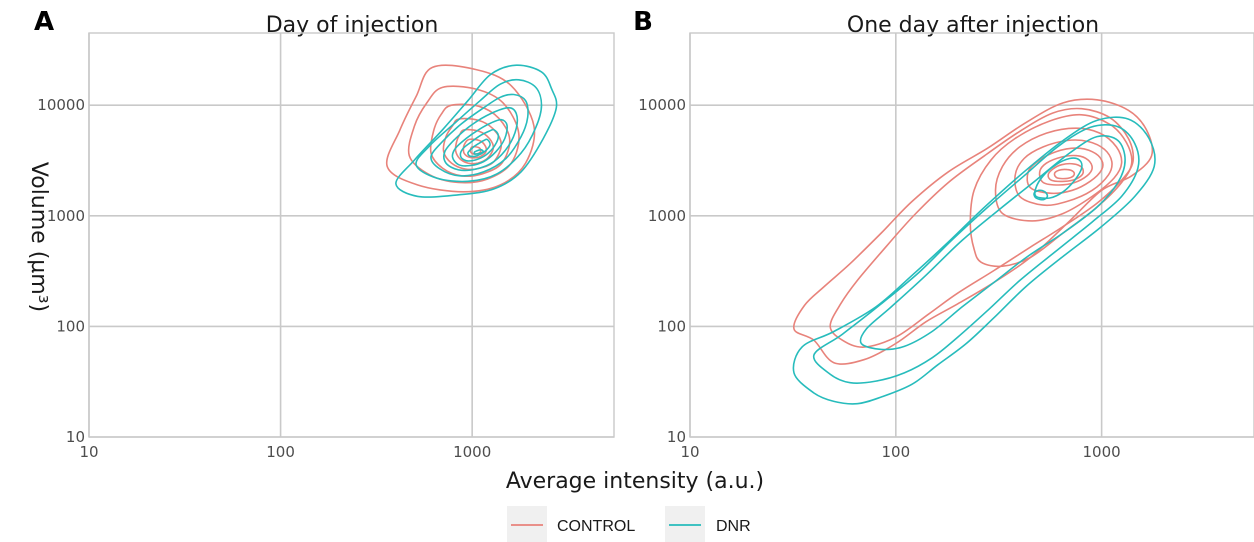 The width and height of the screenshot is (1254, 542). What do you see at coordinates (689, 452) in the screenshot?
I see `panel-b-x-tick-label-0: 10` at bounding box center [689, 452].